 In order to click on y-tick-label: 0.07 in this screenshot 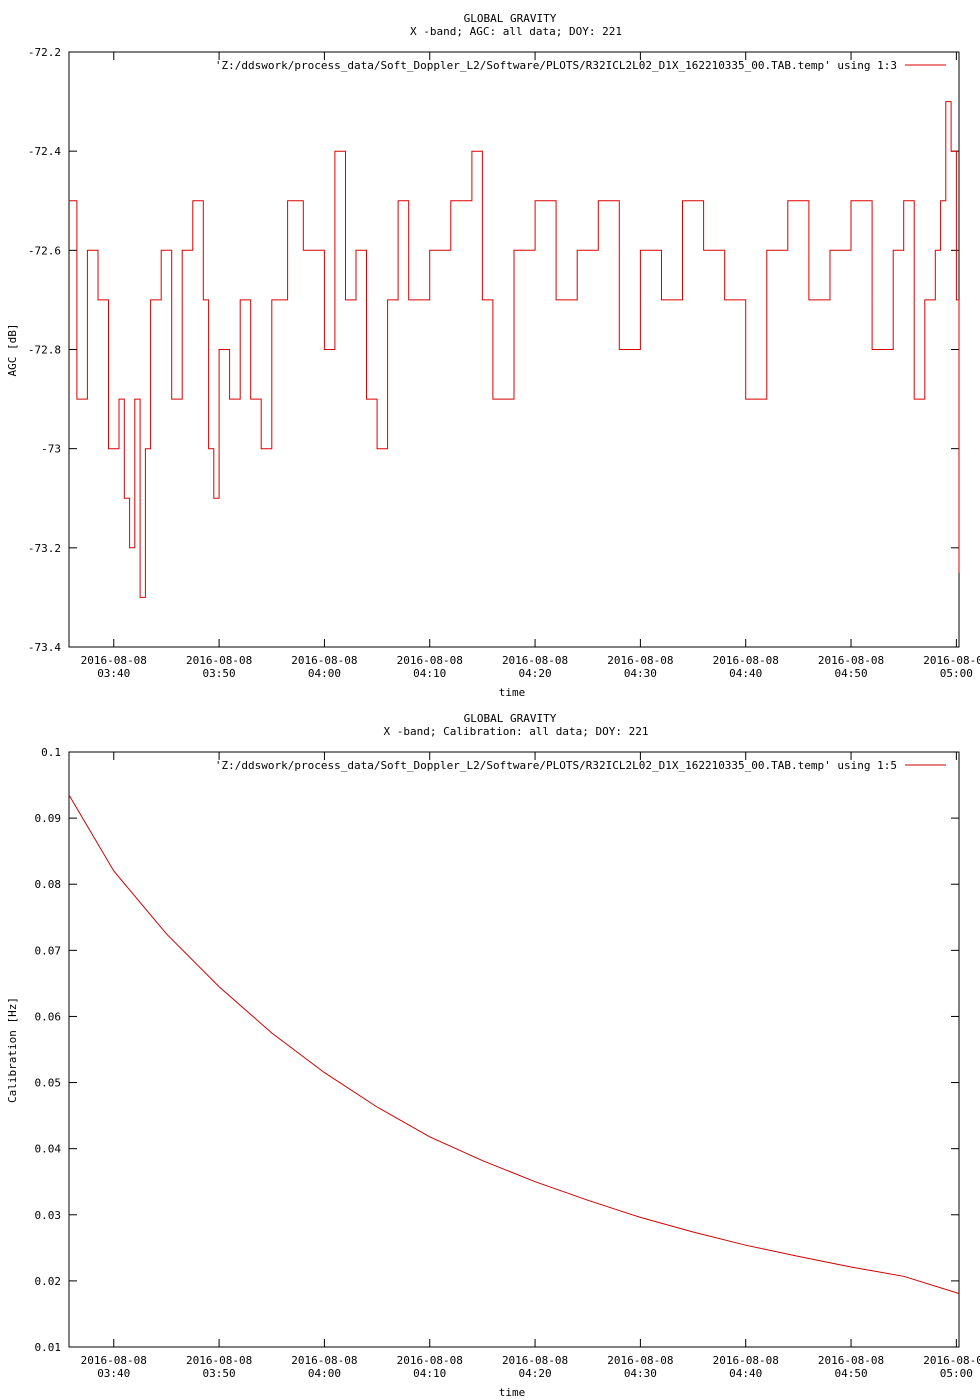, I will do `click(48, 950)`.